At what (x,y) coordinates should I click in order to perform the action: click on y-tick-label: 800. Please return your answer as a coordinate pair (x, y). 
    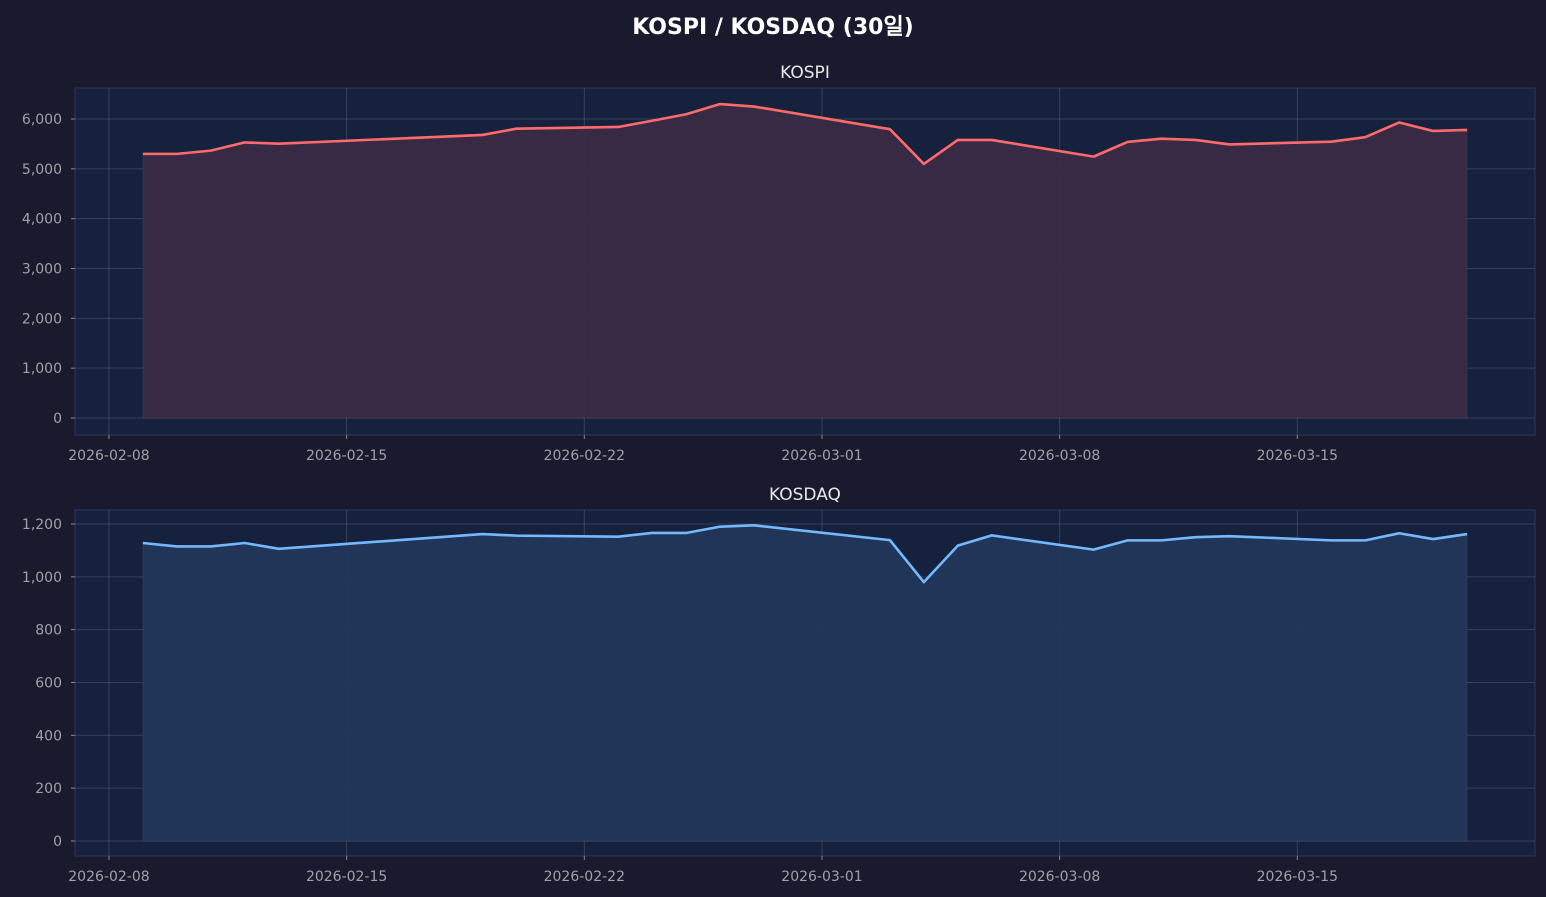
    Looking at the image, I should click on (48, 631).